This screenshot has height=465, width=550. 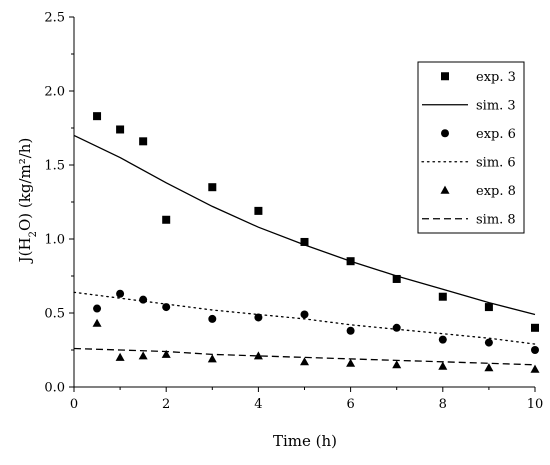 I want to click on x-tick-label: 10, so click(x=535, y=404).